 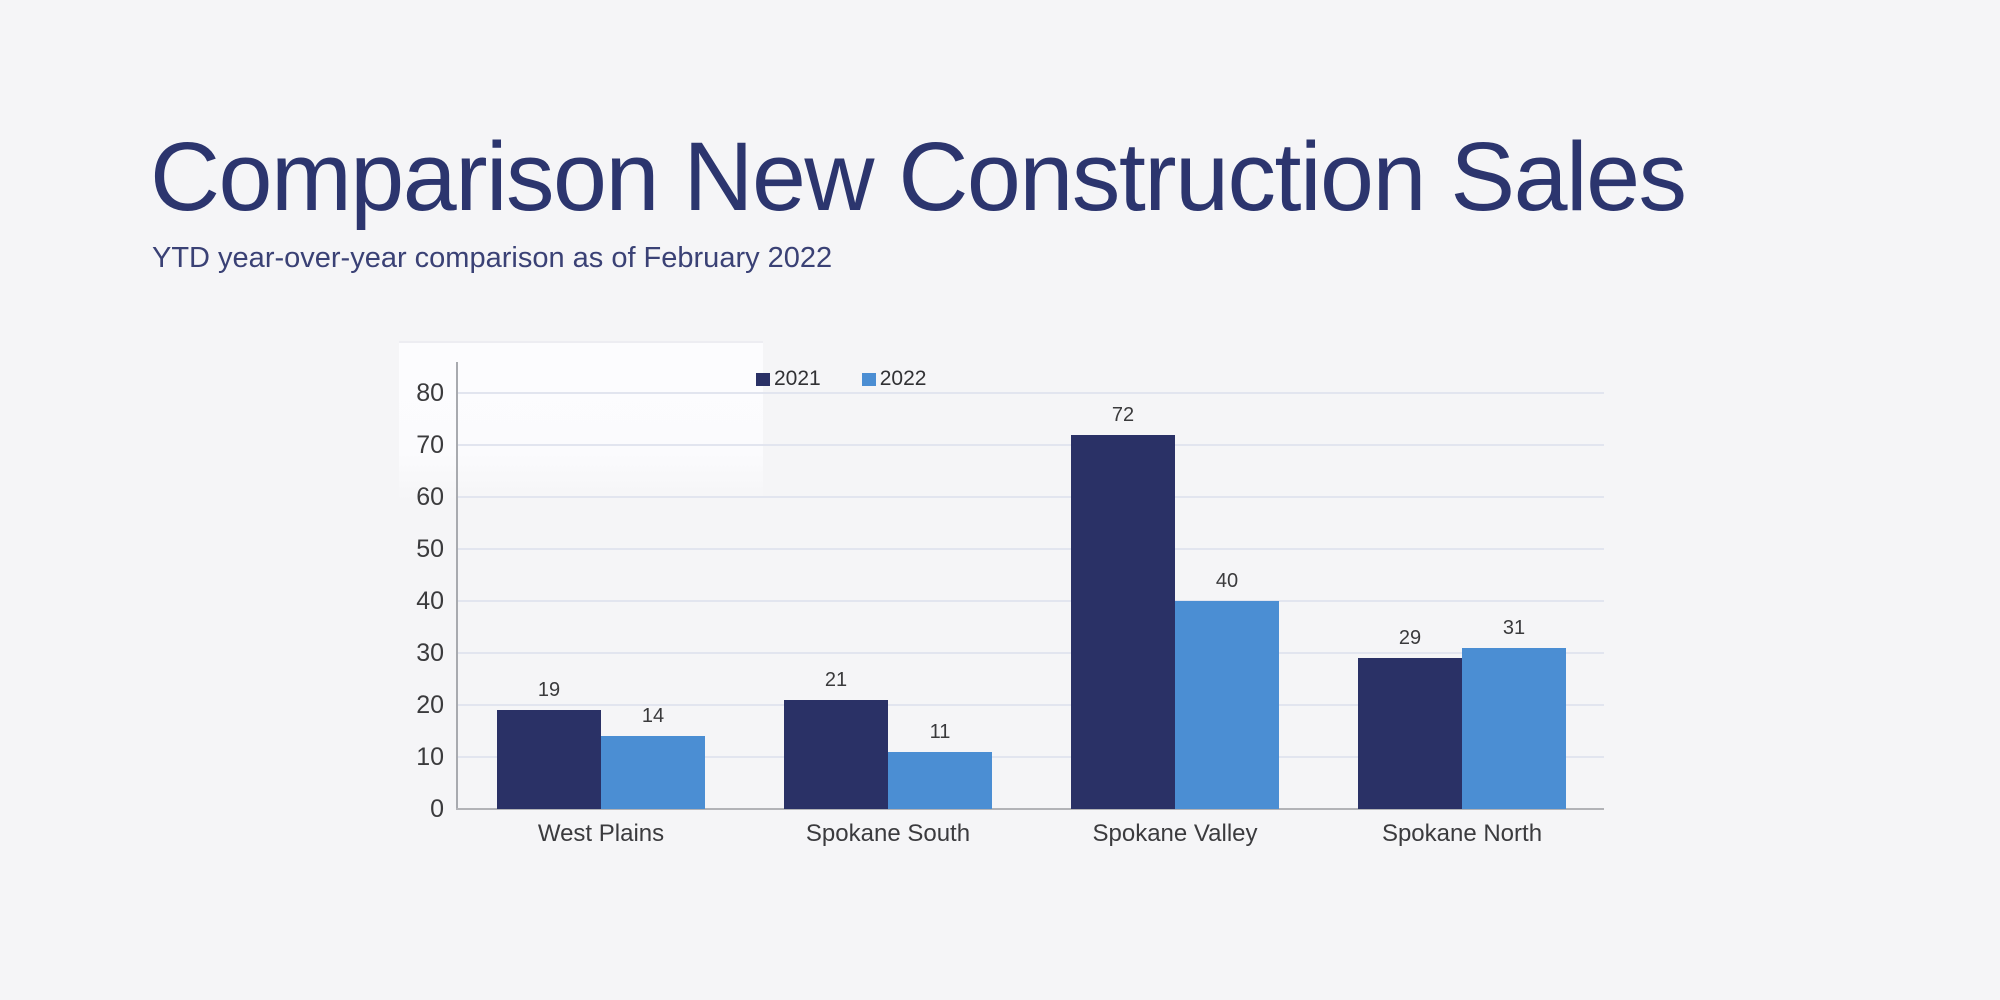 I want to click on bar-value-label: 40, so click(x=1227, y=581).